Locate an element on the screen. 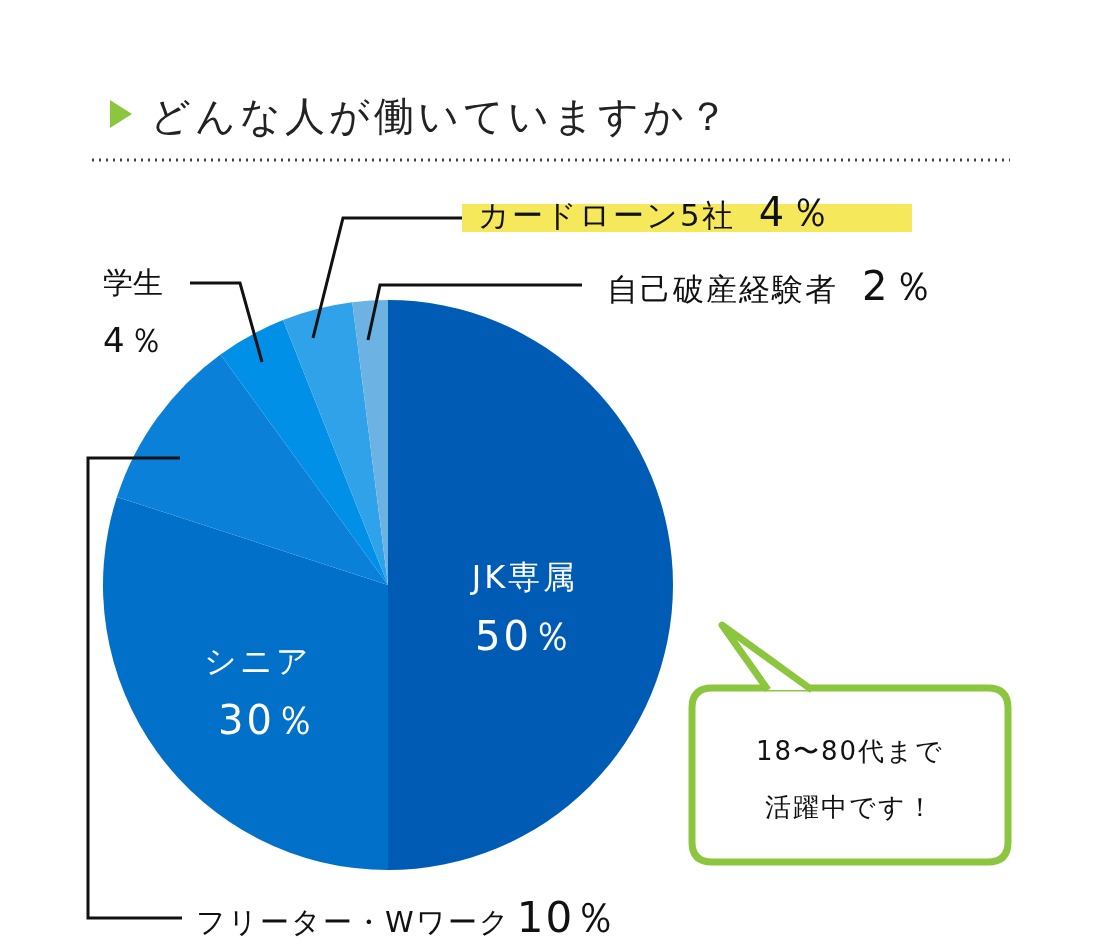 The height and width of the screenshot is (950, 1100). slice-label: シニア is located at coordinates (258, 661).